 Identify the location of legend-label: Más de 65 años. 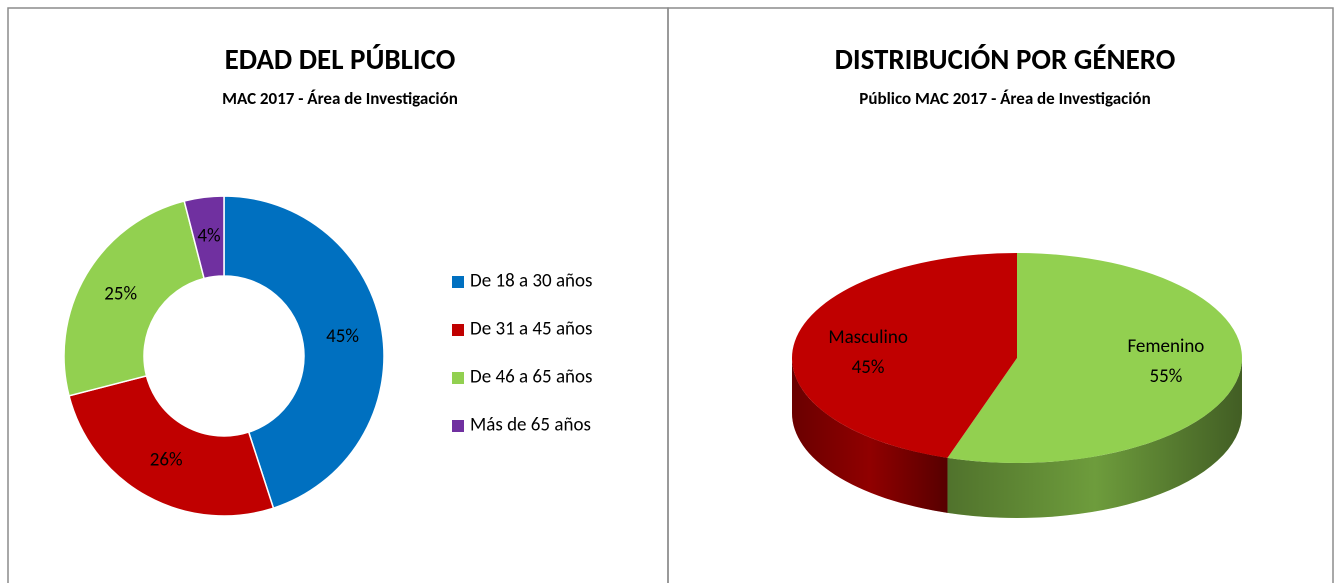
(530, 425).